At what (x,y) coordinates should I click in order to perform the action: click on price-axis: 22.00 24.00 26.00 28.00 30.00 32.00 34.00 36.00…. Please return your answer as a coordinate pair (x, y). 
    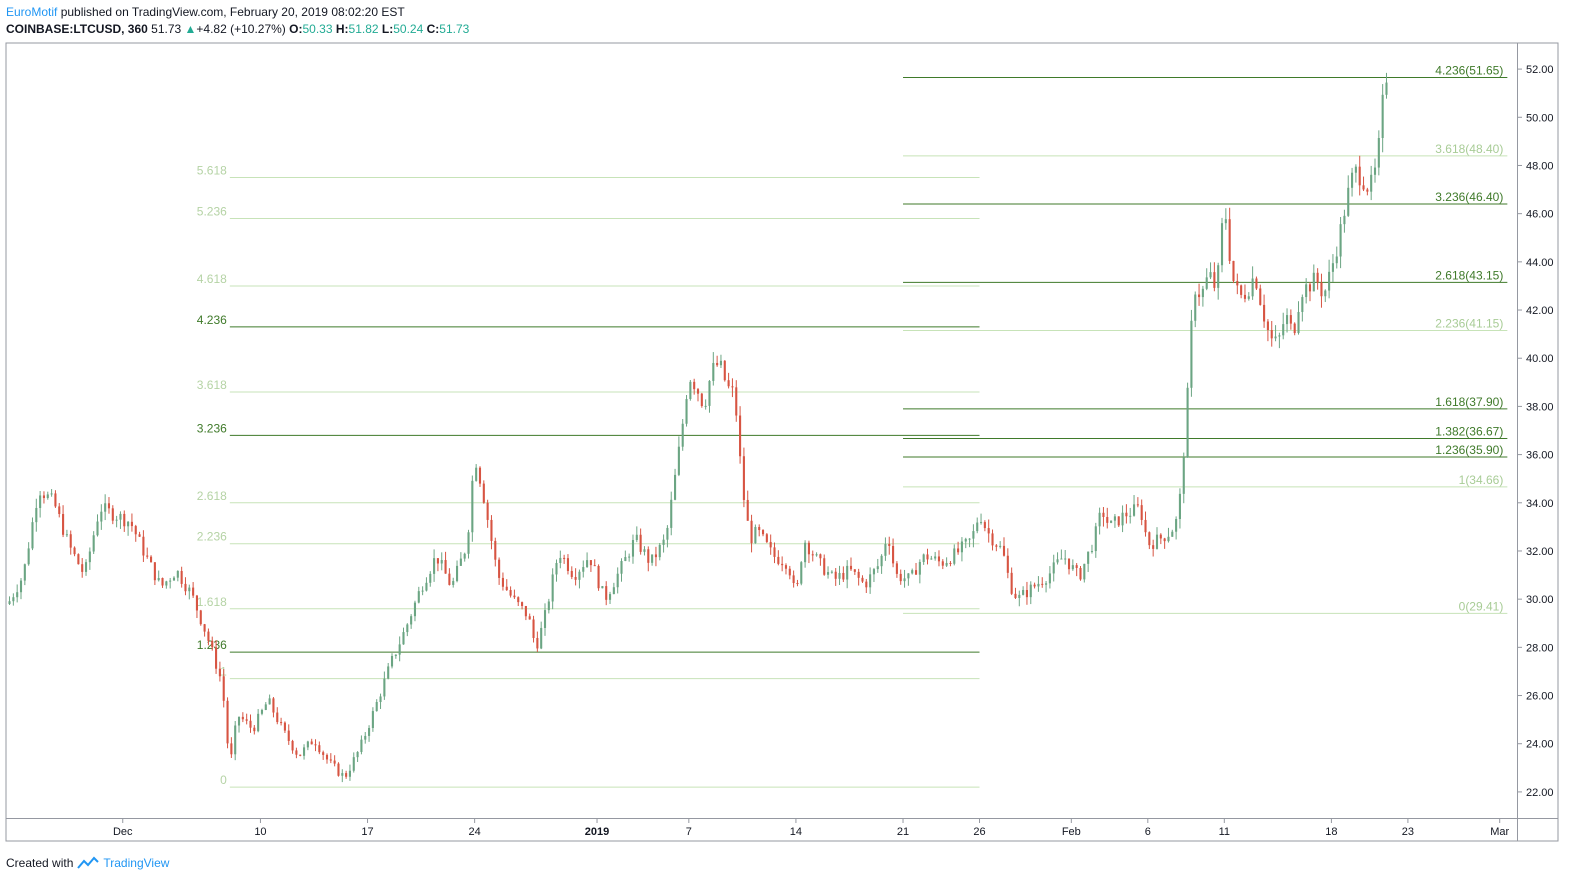
    Looking at the image, I should click on (1535, 431).